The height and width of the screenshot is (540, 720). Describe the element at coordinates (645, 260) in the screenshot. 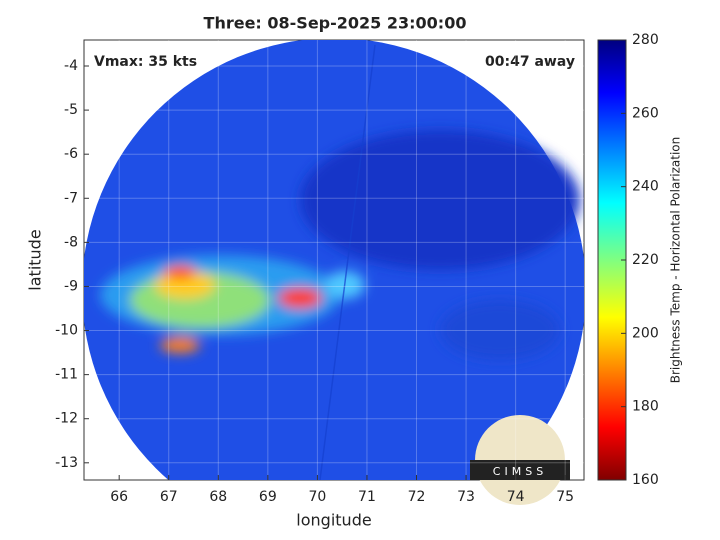

I see `colorbar-tick-label: 220` at that location.